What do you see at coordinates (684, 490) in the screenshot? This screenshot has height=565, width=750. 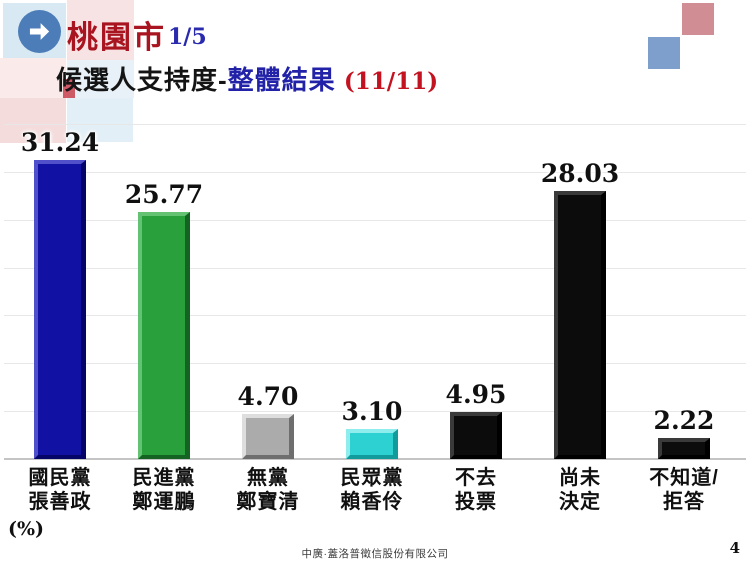 I see `bar-category-label: 不知道/拒答` at bounding box center [684, 490].